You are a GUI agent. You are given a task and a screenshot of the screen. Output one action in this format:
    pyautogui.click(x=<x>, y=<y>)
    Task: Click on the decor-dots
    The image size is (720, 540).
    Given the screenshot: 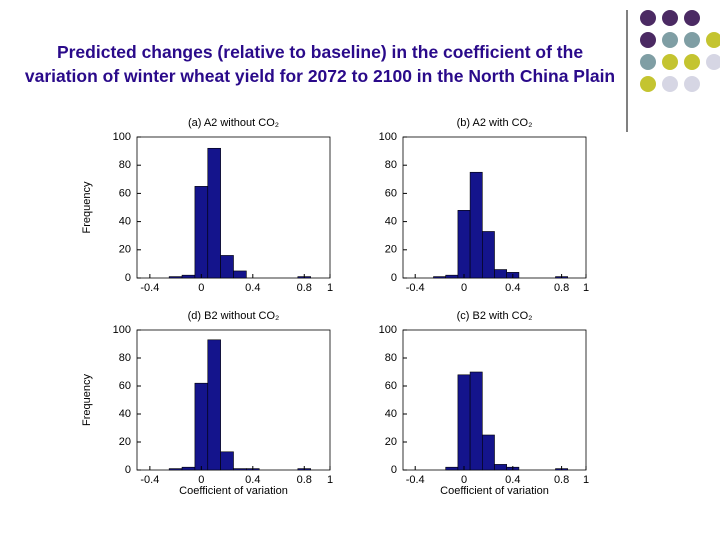 What is the action you would take?
    pyautogui.click(x=680, y=51)
    